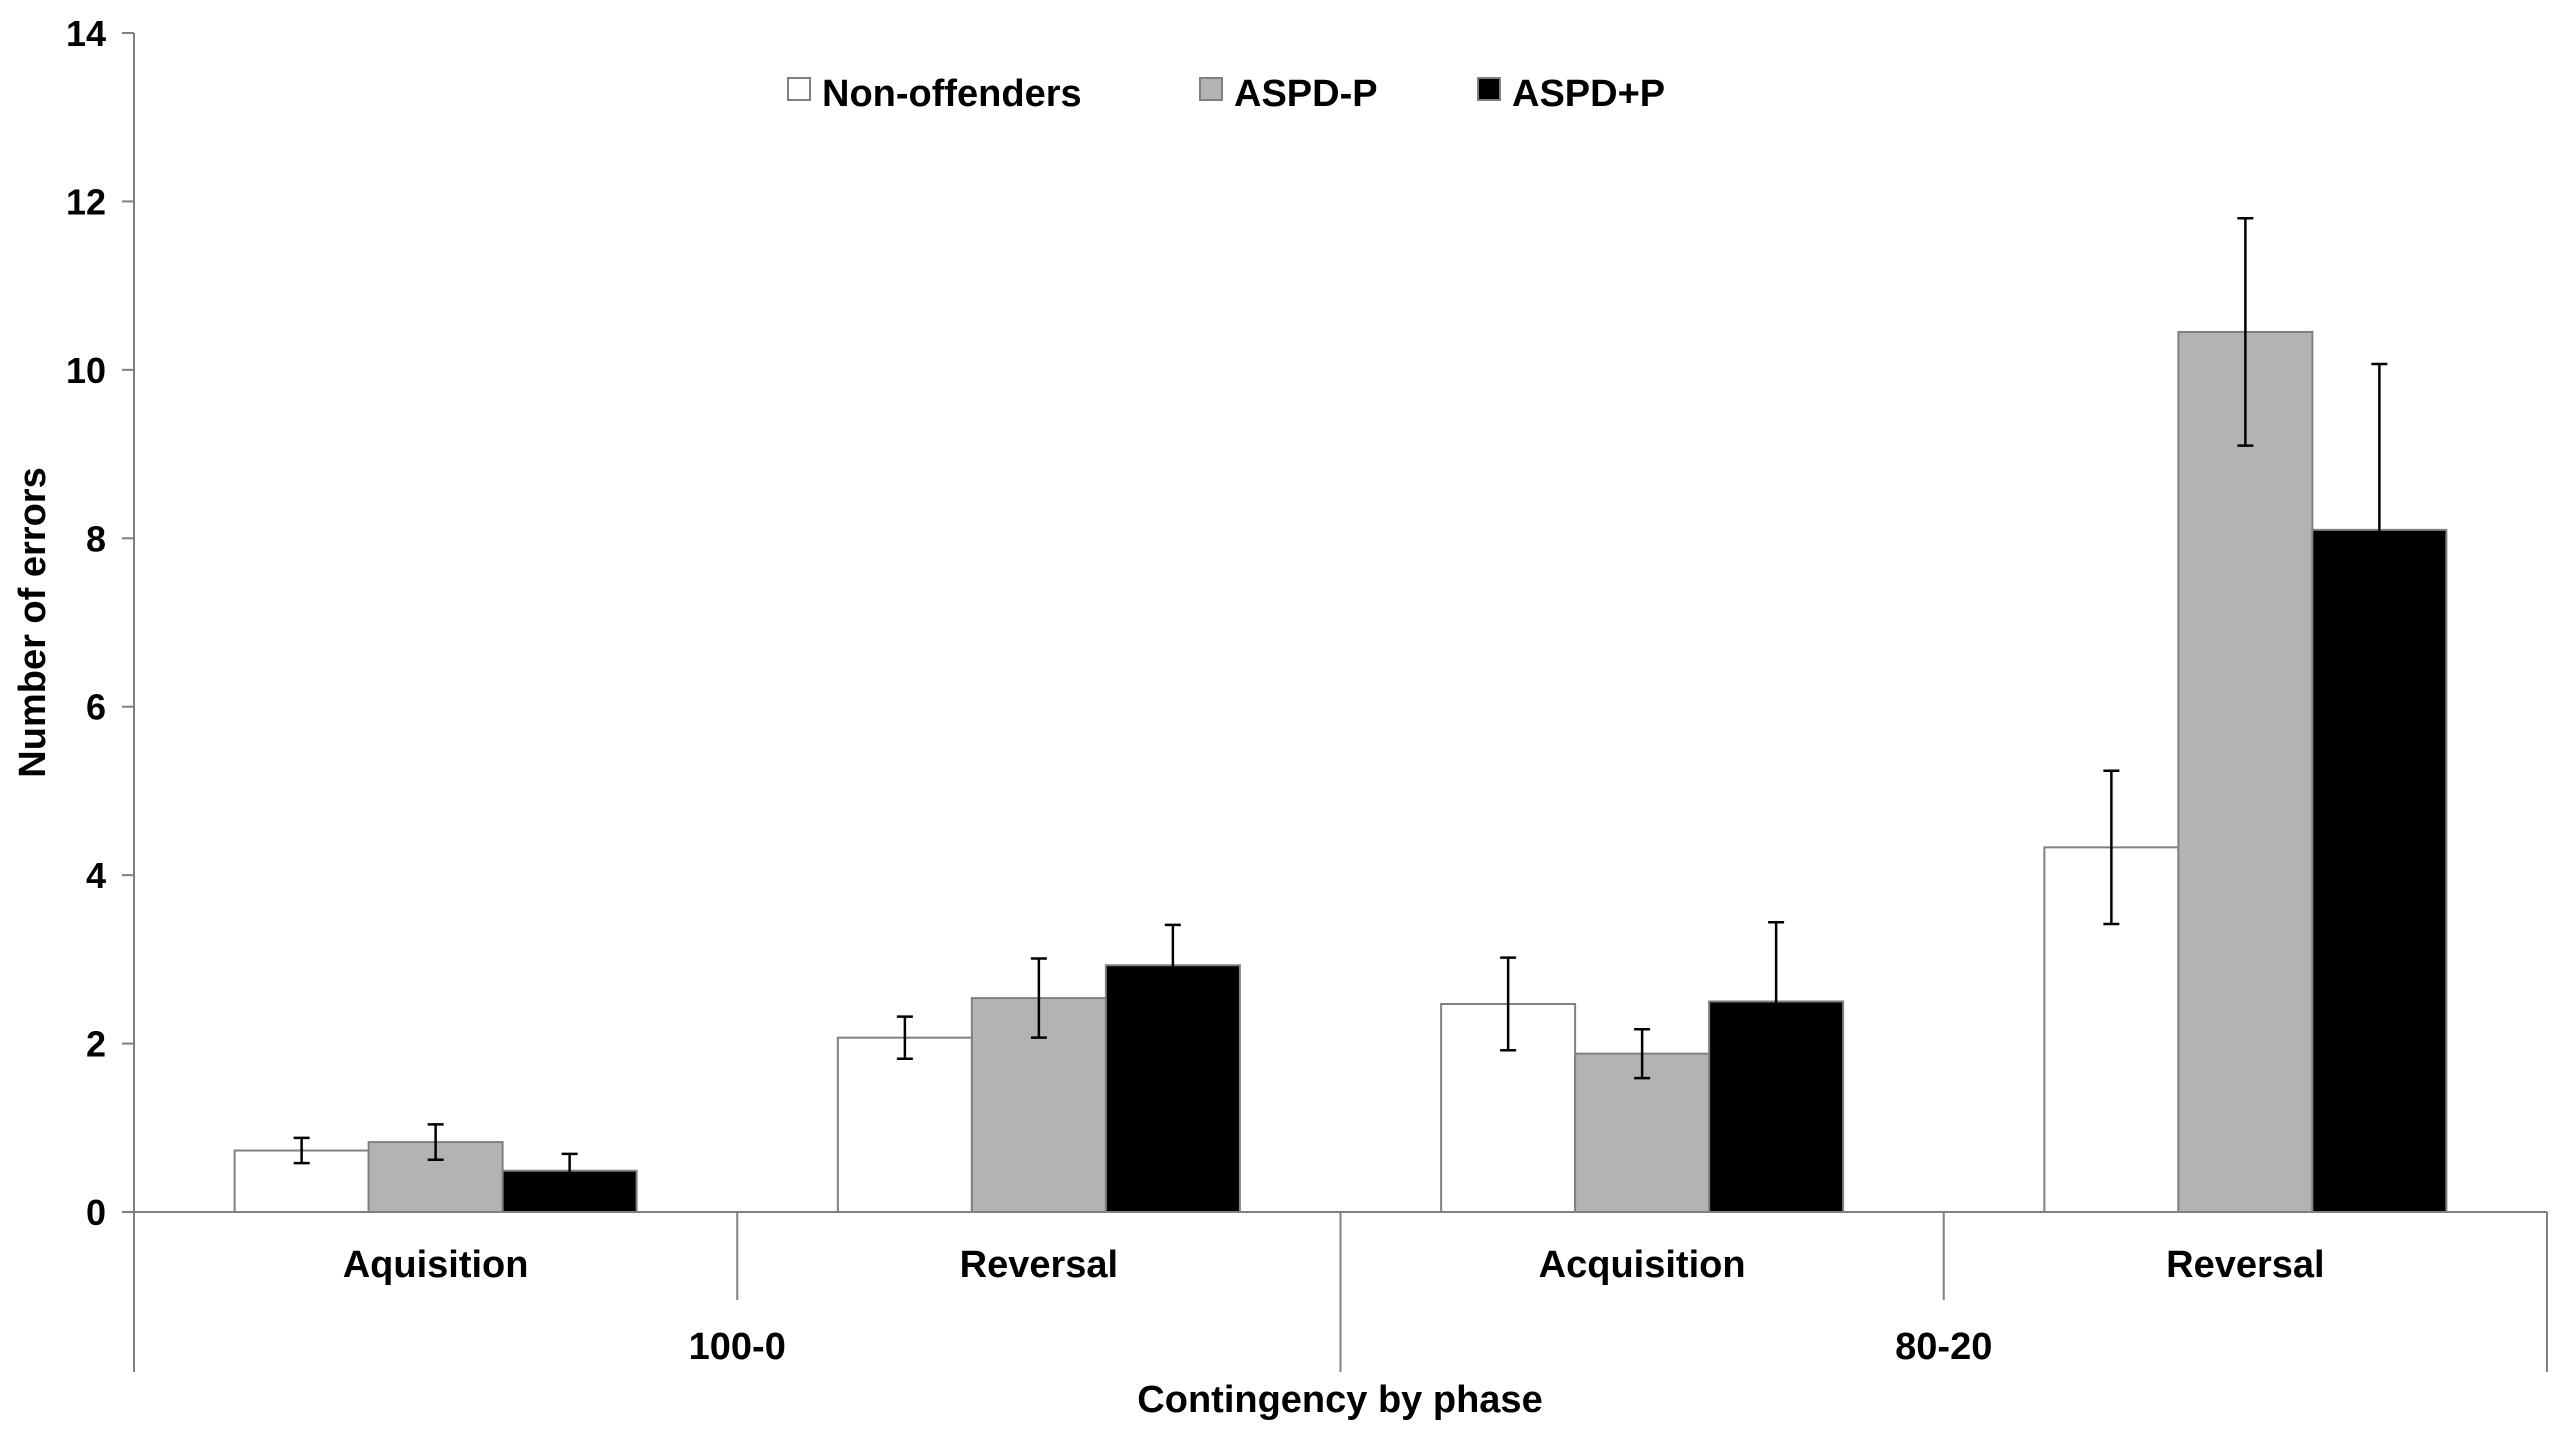 This screenshot has width=2560, height=1442. I want to click on y-tick-label: 4, so click(96, 875).